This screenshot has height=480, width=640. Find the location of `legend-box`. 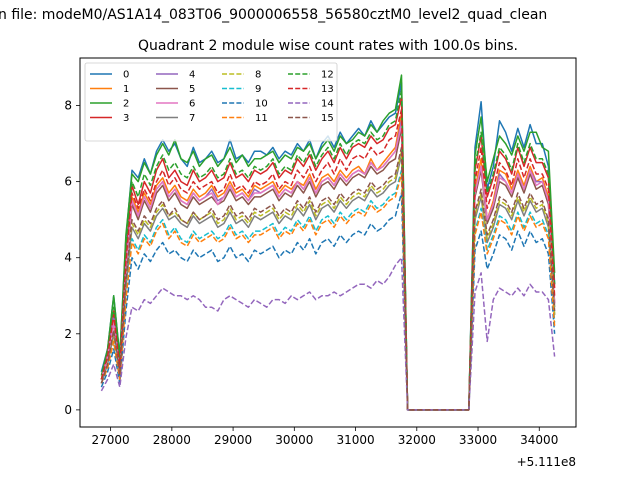

legend-box is located at coordinates (211, 102).